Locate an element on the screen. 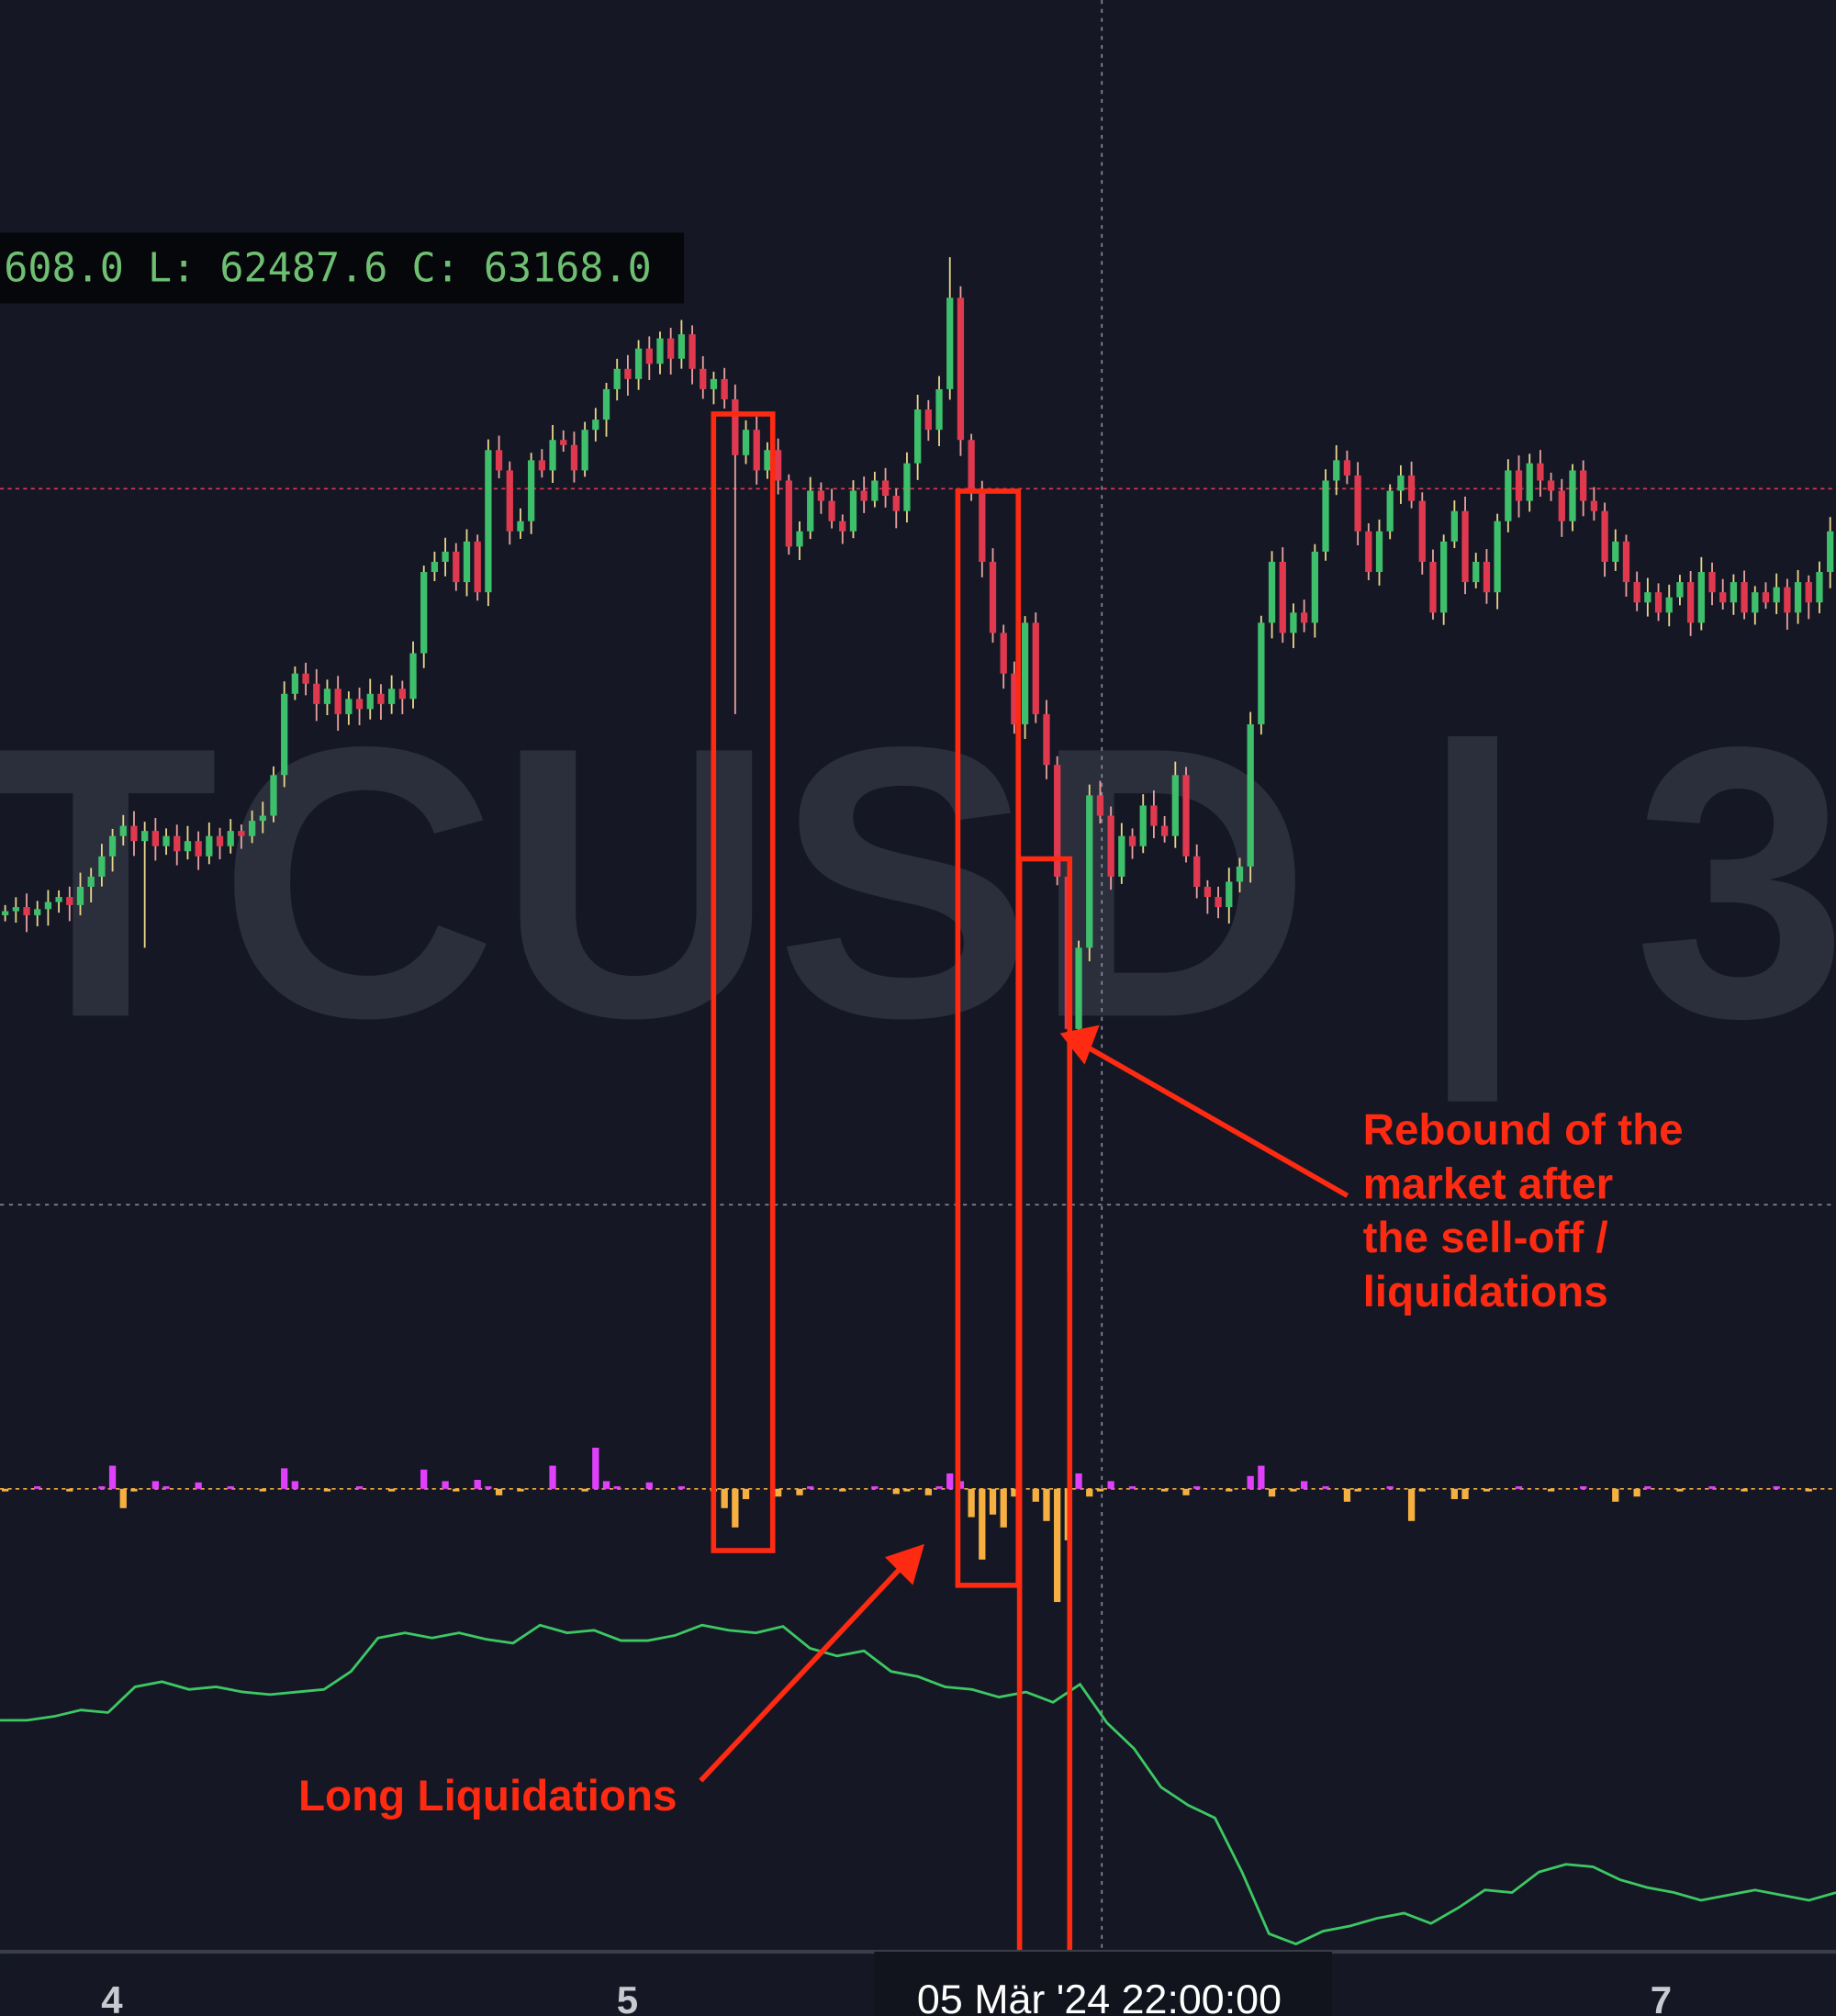  arrow-rebound is located at coordinates (1217, 1121).